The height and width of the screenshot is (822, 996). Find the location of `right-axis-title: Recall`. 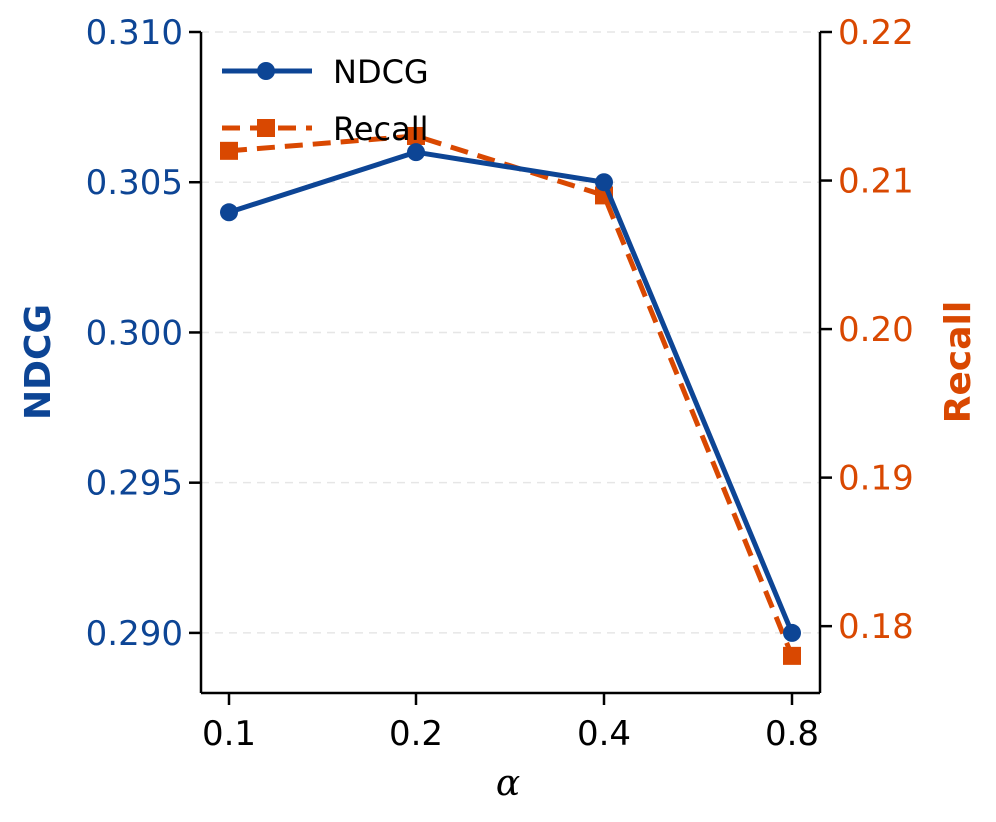

right-axis-title: Recall is located at coordinates (958, 362).